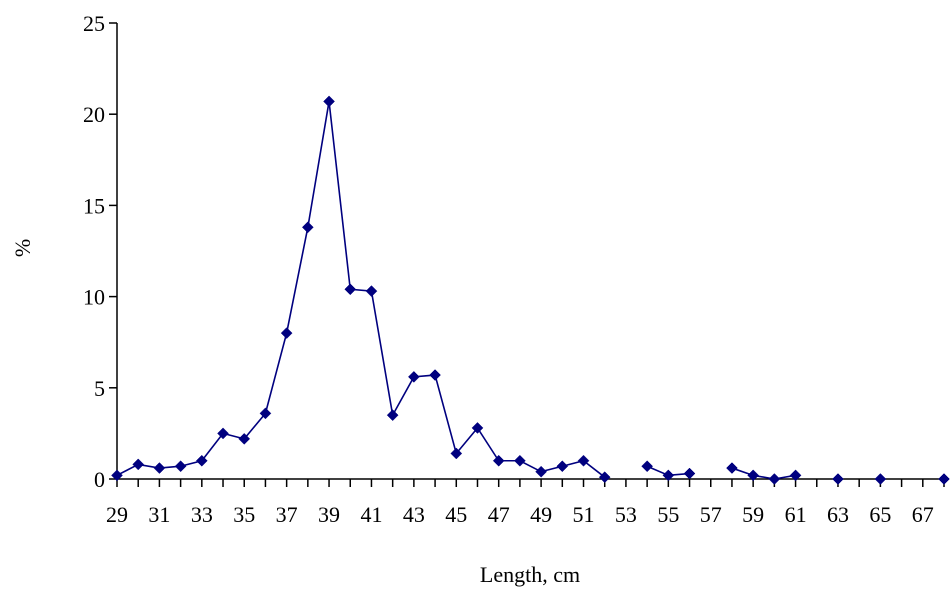  What do you see at coordinates (244, 514) in the screenshot?
I see `x-tick-label: 35` at bounding box center [244, 514].